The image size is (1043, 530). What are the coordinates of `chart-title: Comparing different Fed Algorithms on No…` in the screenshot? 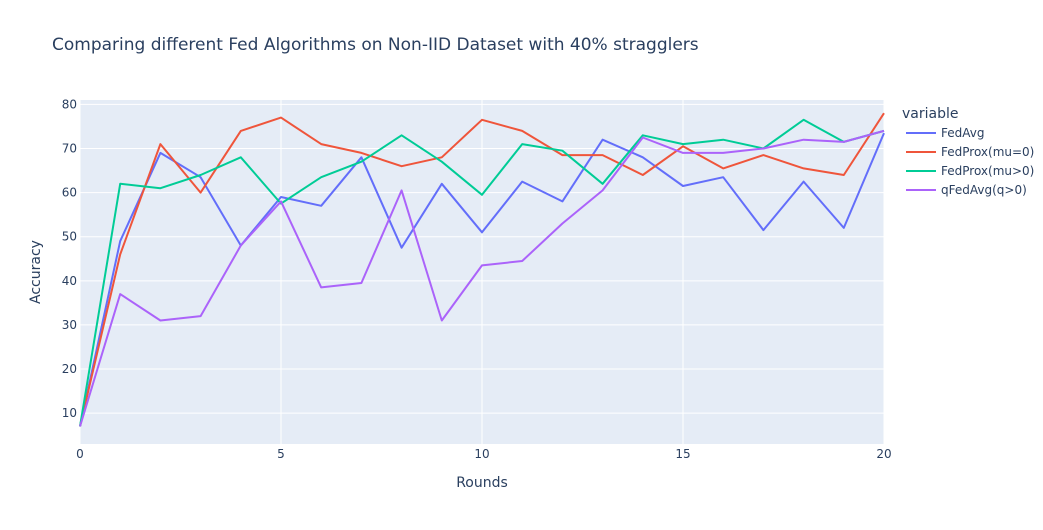 It's located at (375, 45).